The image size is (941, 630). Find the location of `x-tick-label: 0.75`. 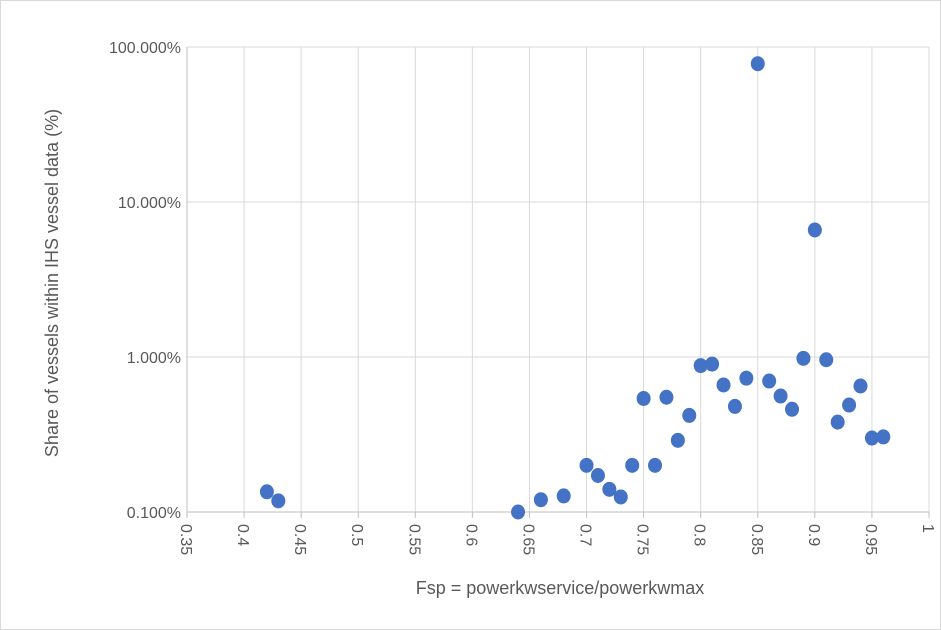

x-tick-label: 0.75 is located at coordinates (642, 539).